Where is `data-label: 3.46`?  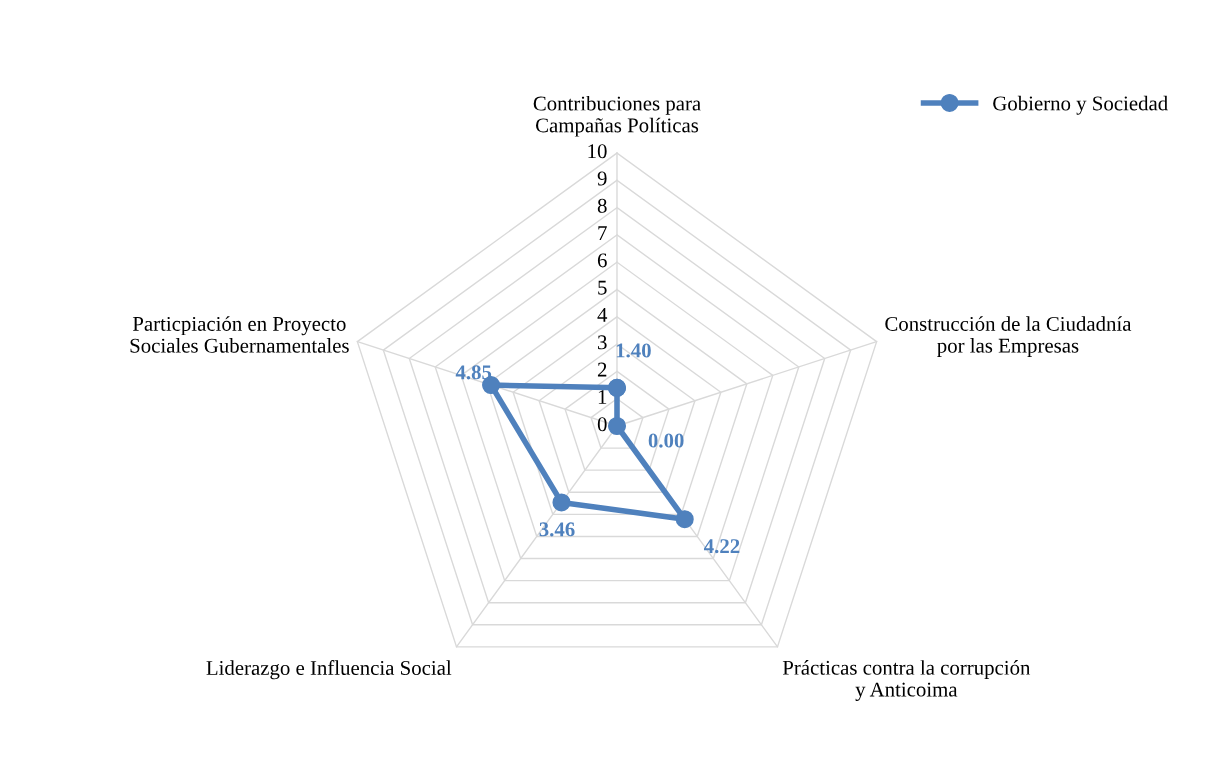
data-label: 3.46 is located at coordinates (557, 529).